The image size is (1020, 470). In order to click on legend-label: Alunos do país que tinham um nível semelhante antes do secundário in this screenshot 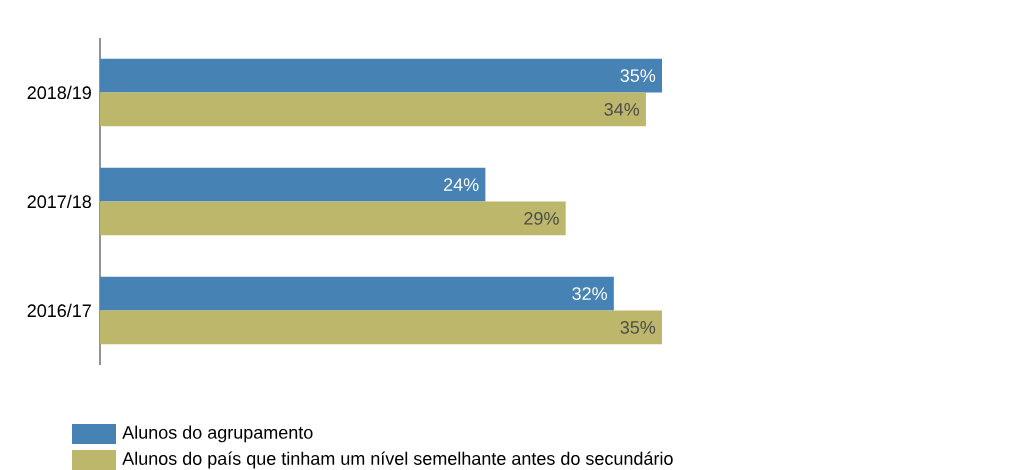, I will do `click(397, 460)`.